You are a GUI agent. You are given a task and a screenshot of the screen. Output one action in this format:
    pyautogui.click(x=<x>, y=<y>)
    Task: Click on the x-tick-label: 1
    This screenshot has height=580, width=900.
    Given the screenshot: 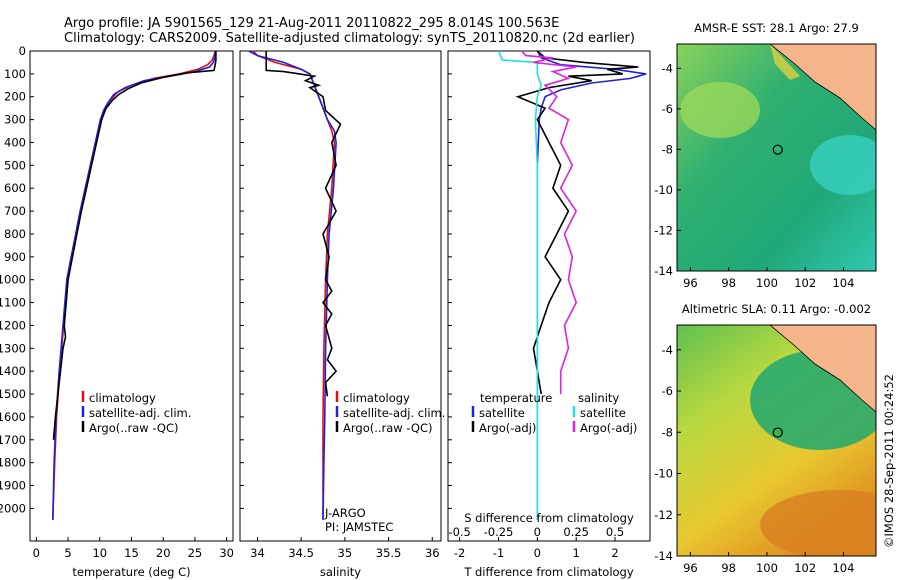 What is the action you would take?
    pyautogui.click(x=576, y=553)
    